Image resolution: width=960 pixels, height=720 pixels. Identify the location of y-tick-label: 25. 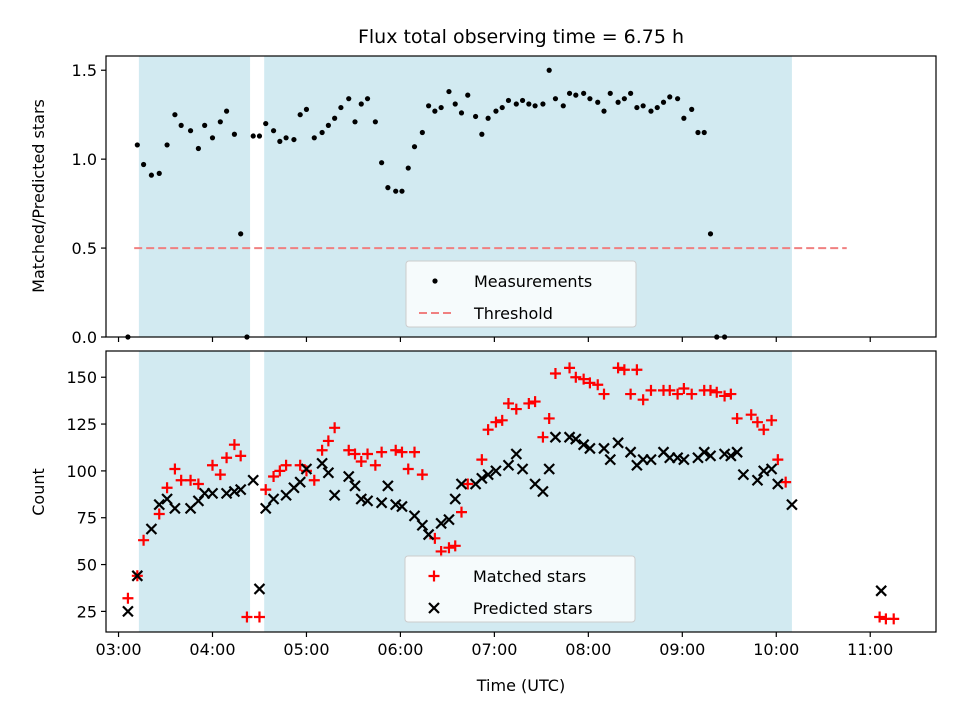
(87, 611).